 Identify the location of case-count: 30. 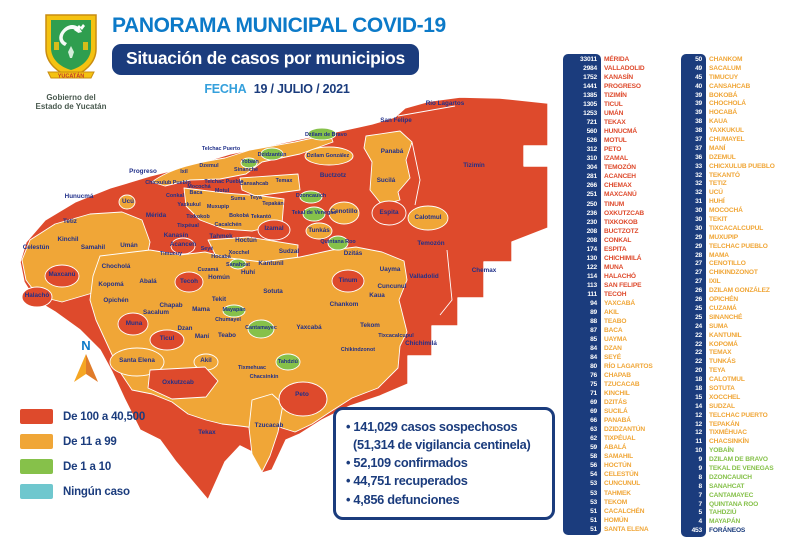
(698, 228).